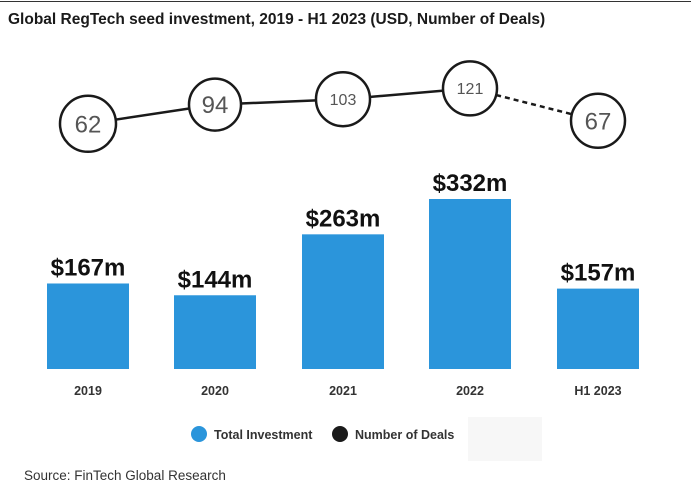  Describe the element at coordinates (470, 183) in the screenshot. I see `bar-value-label-3: $332m` at that location.